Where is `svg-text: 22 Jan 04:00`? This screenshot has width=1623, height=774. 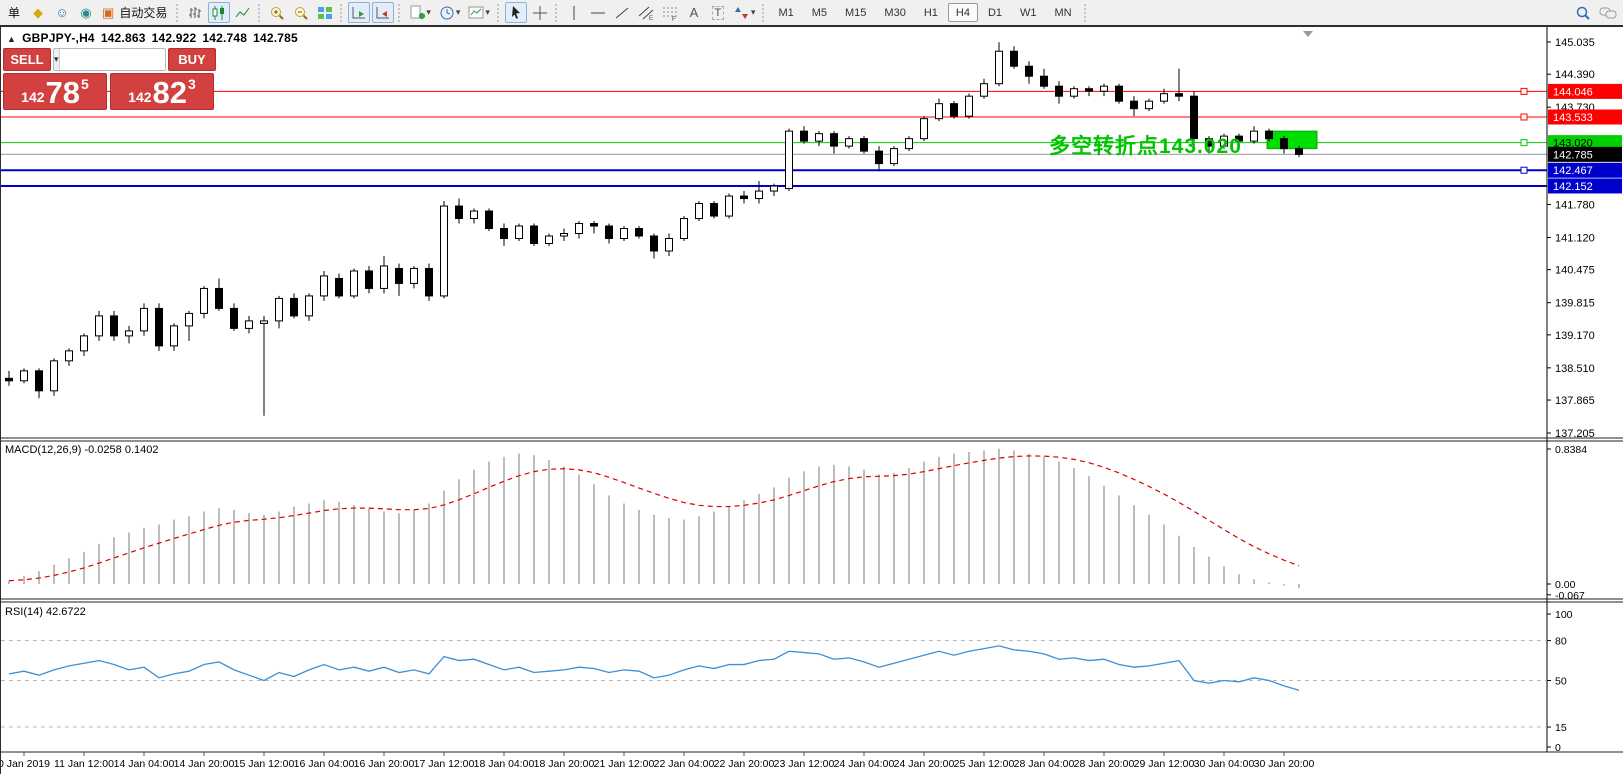
svg-text: 22 Jan 04:00 is located at coordinates (684, 764).